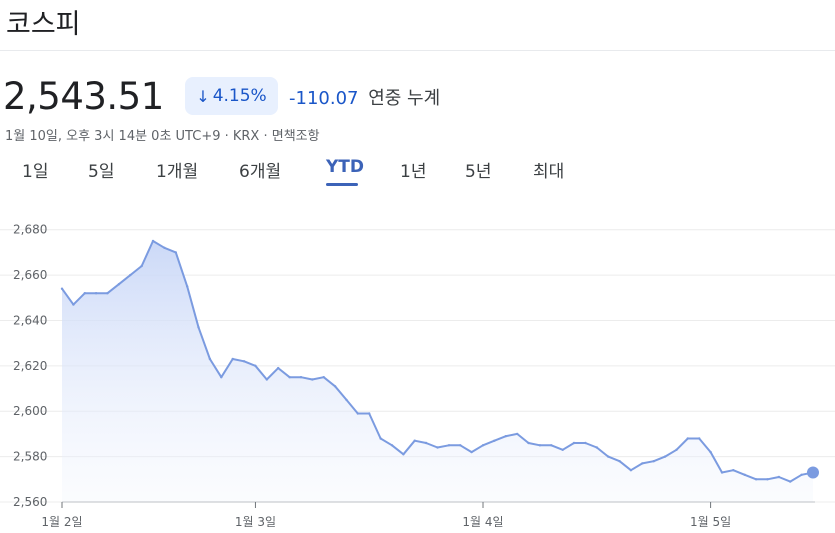  What do you see at coordinates (813, 472) in the screenshot?
I see `last-price-marker` at bounding box center [813, 472].